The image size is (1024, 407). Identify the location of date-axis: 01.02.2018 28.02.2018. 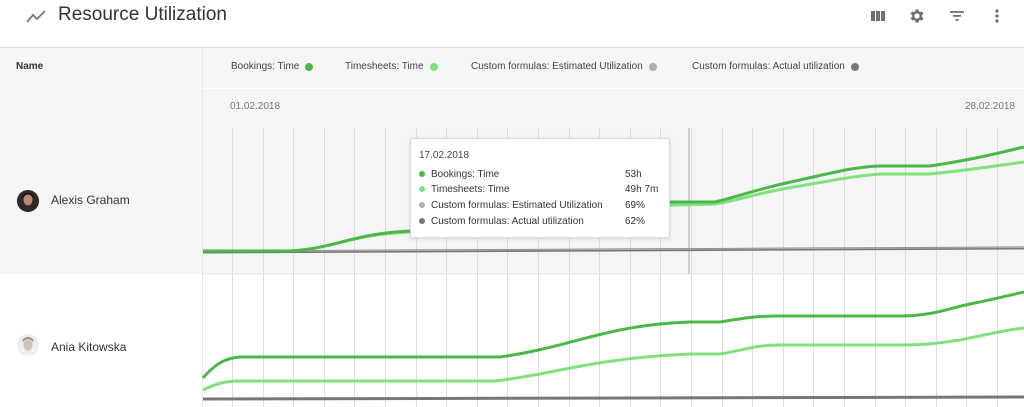
(613, 108).